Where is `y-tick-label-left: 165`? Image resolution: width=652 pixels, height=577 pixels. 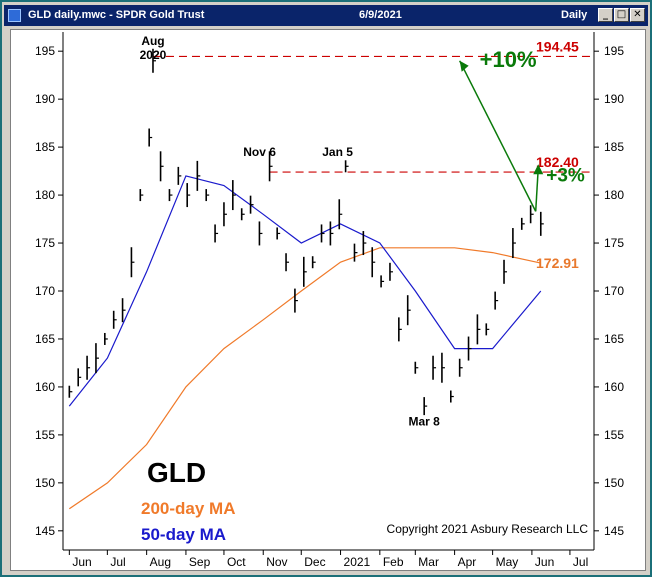 y-tick-label-left: 165 is located at coordinates (45, 339).